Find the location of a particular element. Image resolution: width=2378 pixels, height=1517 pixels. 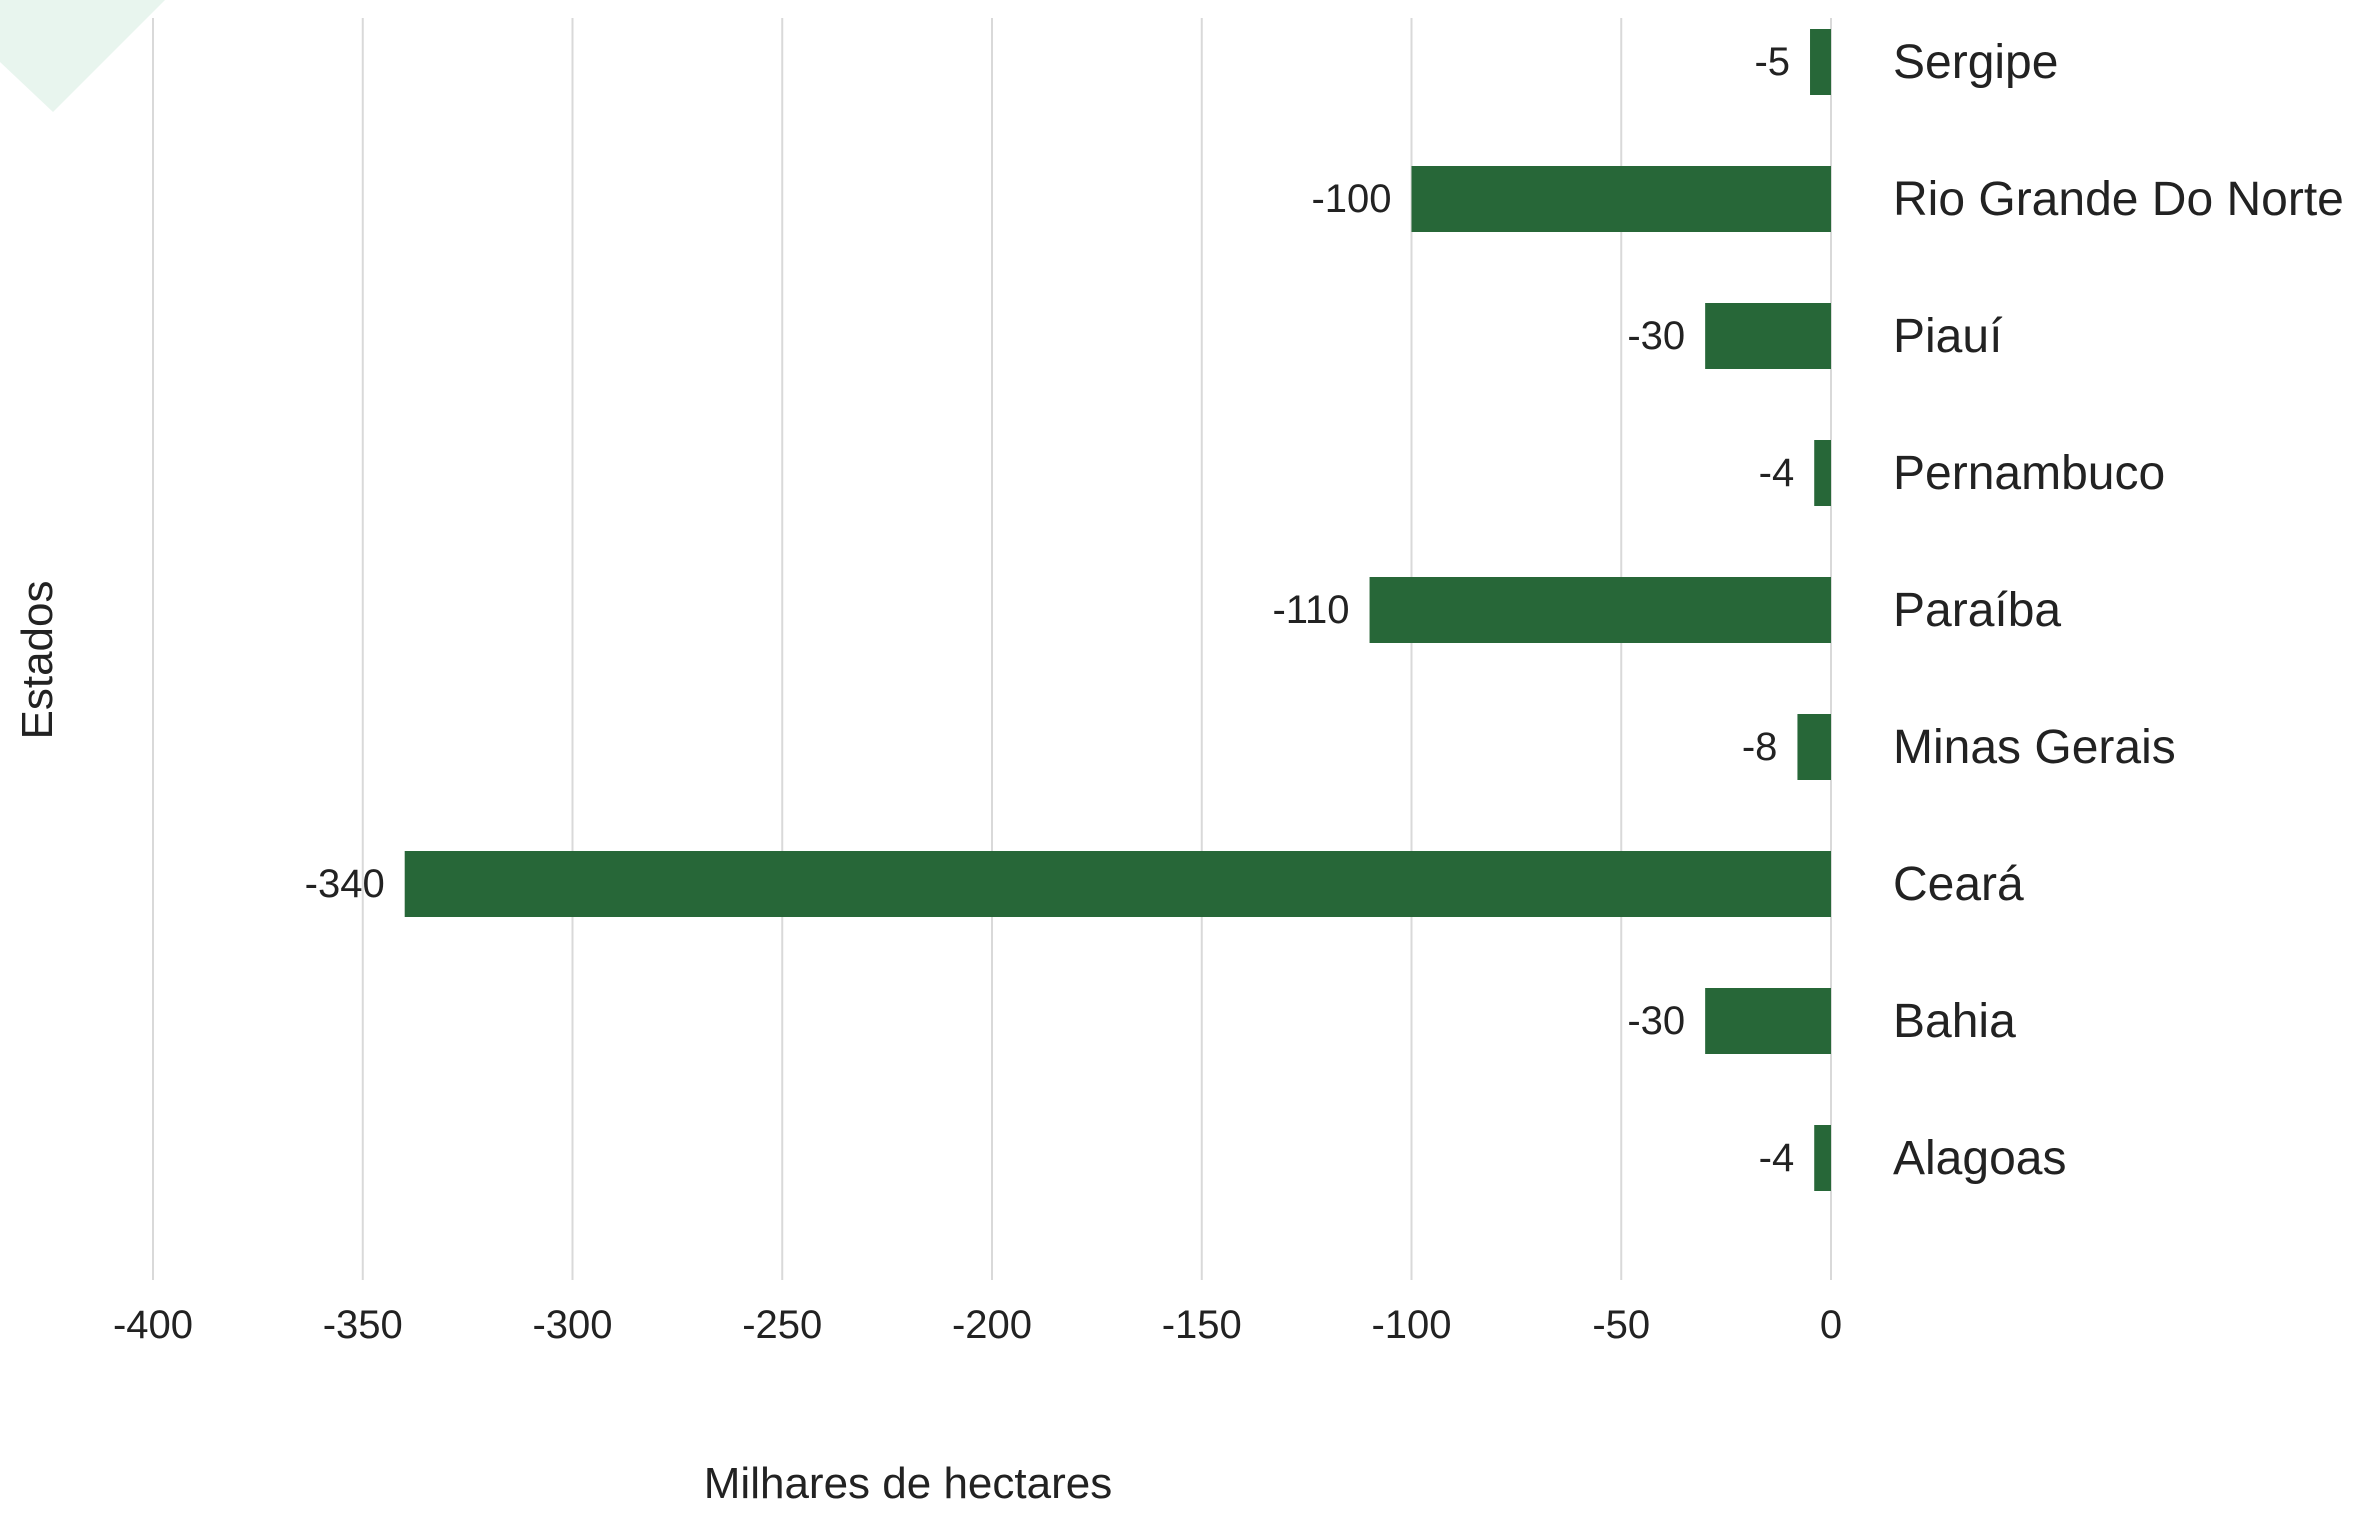

y-axis-title: Estados is located at coordinates (37, 660).